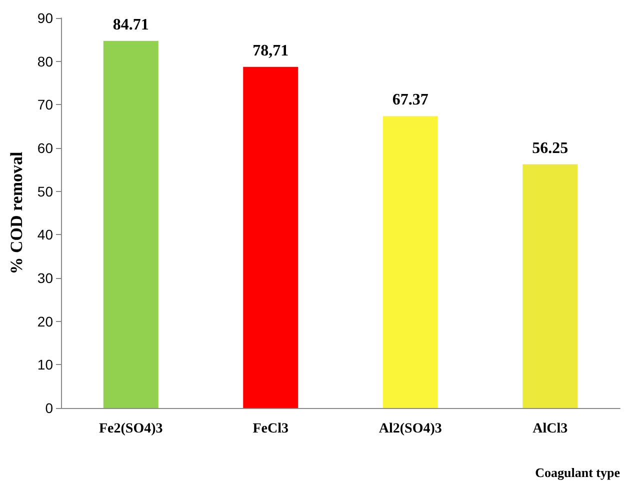 Image resolution: width=631 pixels, height=483 pixels. What do you see at coordinates (16, 213) in the screenshot?
I see `y-axis-title: % COD removal` at bounding box center [16, 213].